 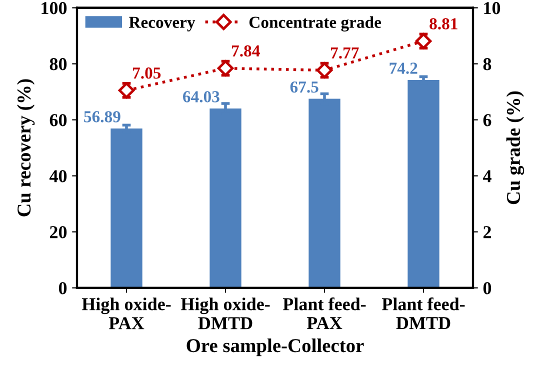 What do you see at coordinates (487, 288) in the screenshot?
I see `y2-tick-label: 0` at bounding box center [487, 288].